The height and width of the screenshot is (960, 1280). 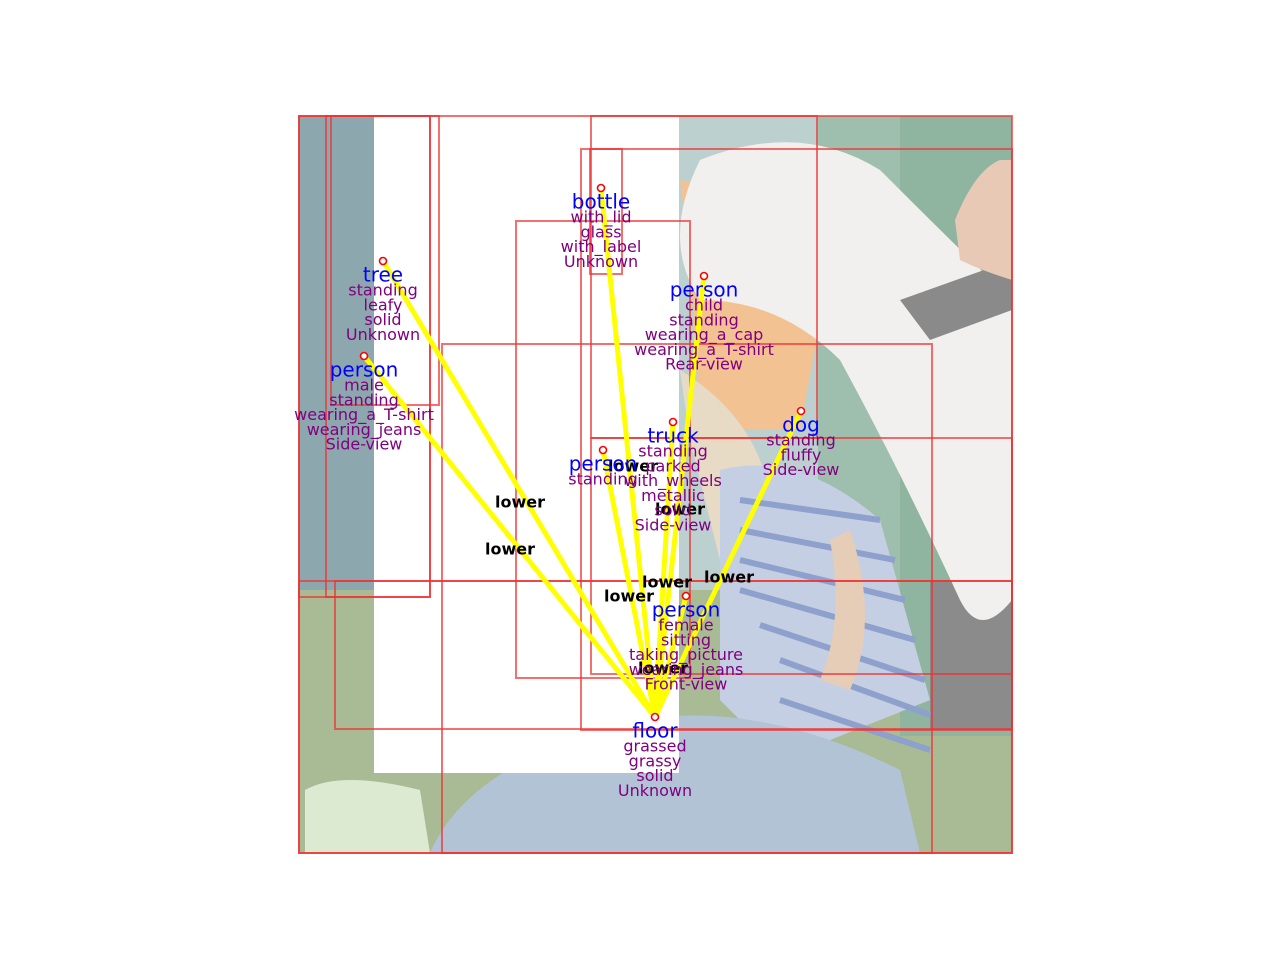 What do you see at coordinates (383, 261) in the screenshot?
I see `keypoint-tree` at bounding box center [383, 261].